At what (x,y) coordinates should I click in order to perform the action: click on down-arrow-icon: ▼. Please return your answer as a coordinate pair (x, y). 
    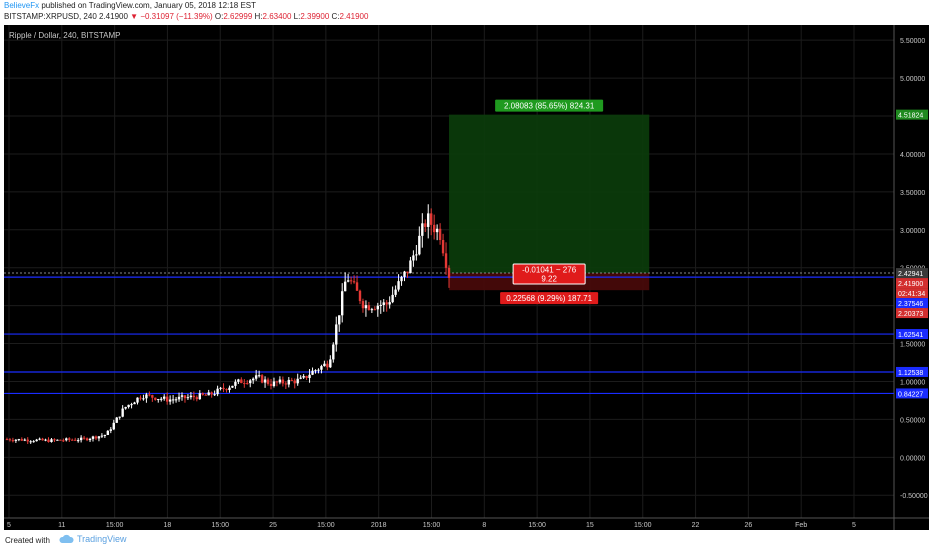
    Looking at the image, I should click on (134, 16).